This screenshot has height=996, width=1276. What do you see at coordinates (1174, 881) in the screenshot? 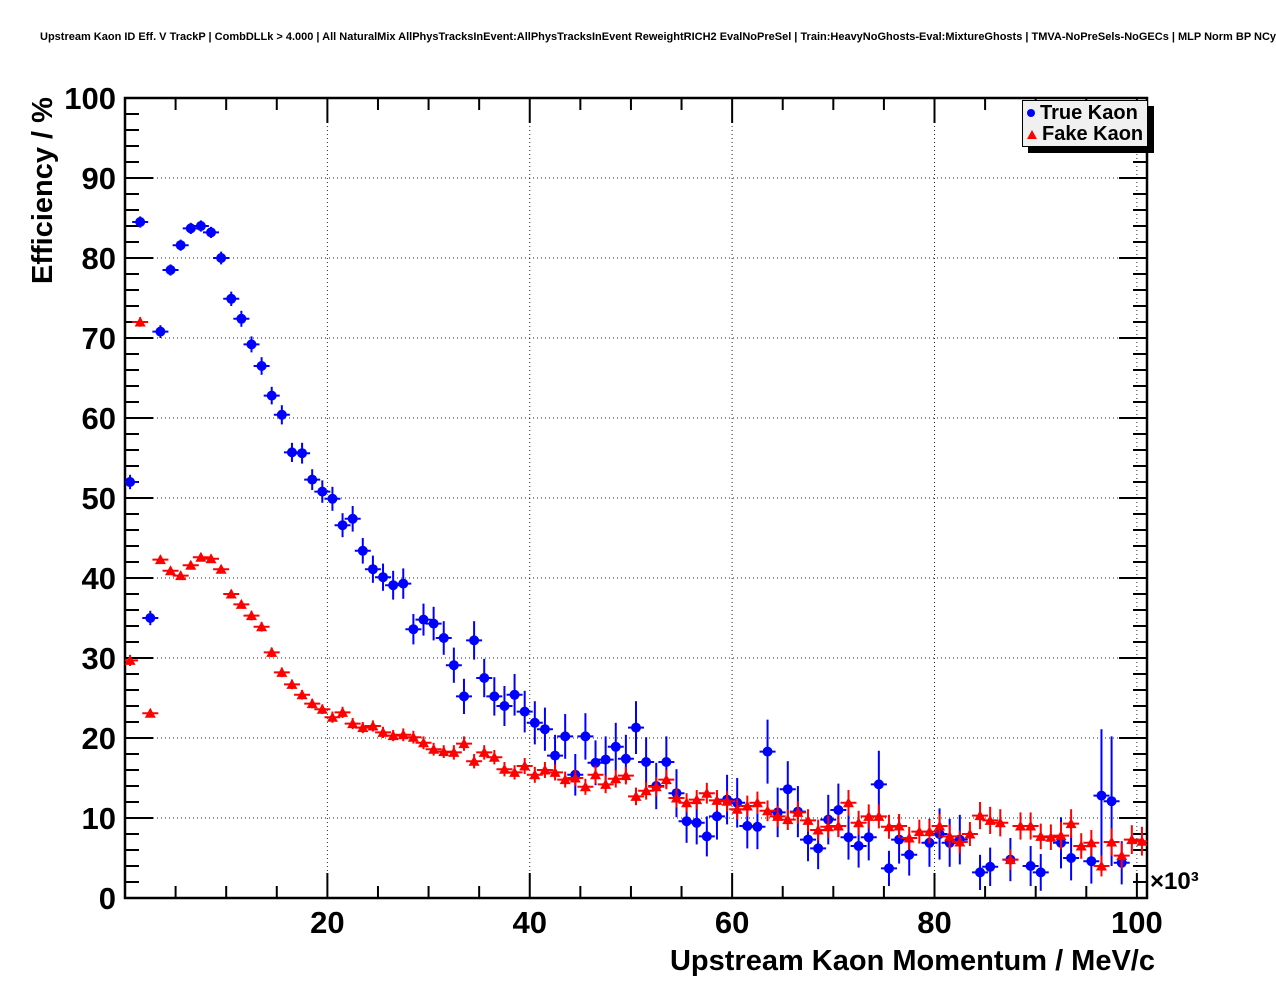
I see `x-axis-scale-label: ×10³` at bounding box center [1174, 881].